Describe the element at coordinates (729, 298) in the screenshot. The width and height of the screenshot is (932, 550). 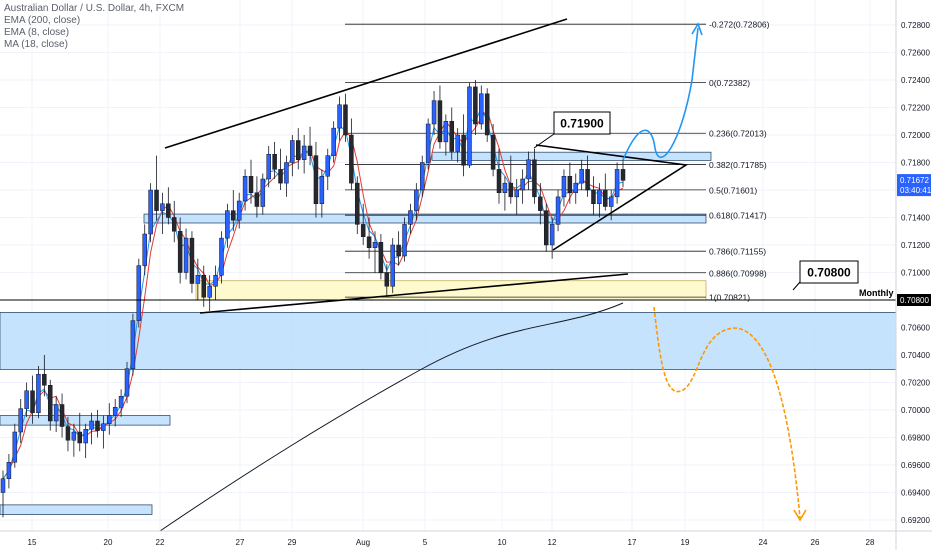
I see `fib-label: 1(0.70821)` at that location.